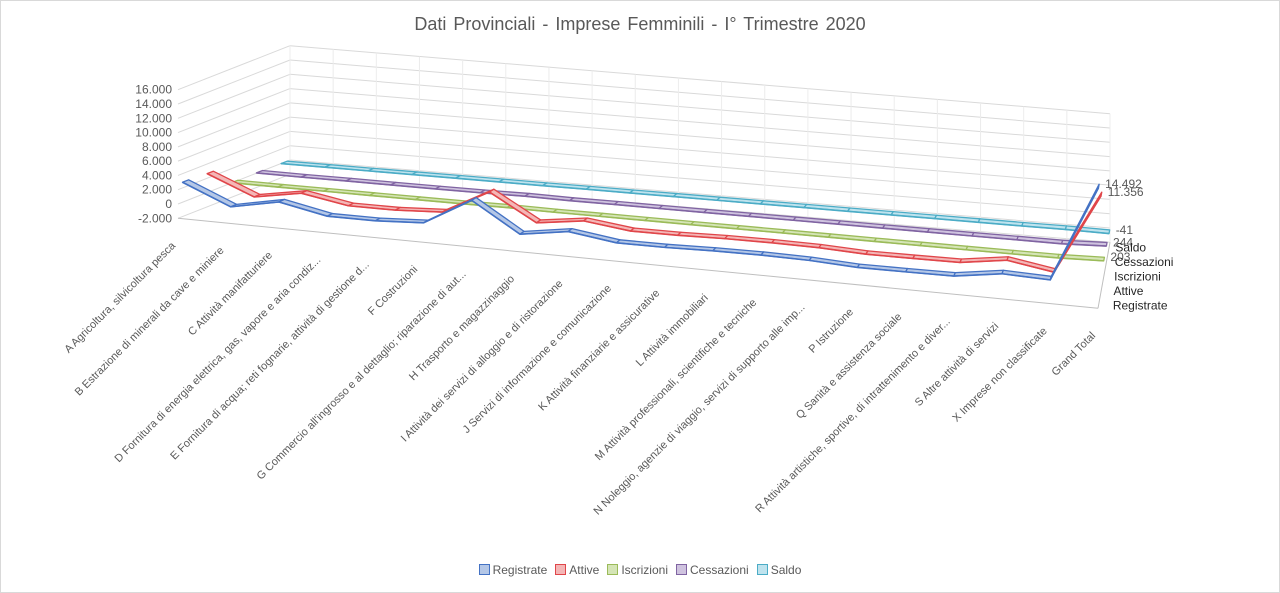 This screenshot has width=1280, height=593. Describe the element at coordinates (157, 147) in the screenshot. I see `y-tick-label: 8.000` at that location.